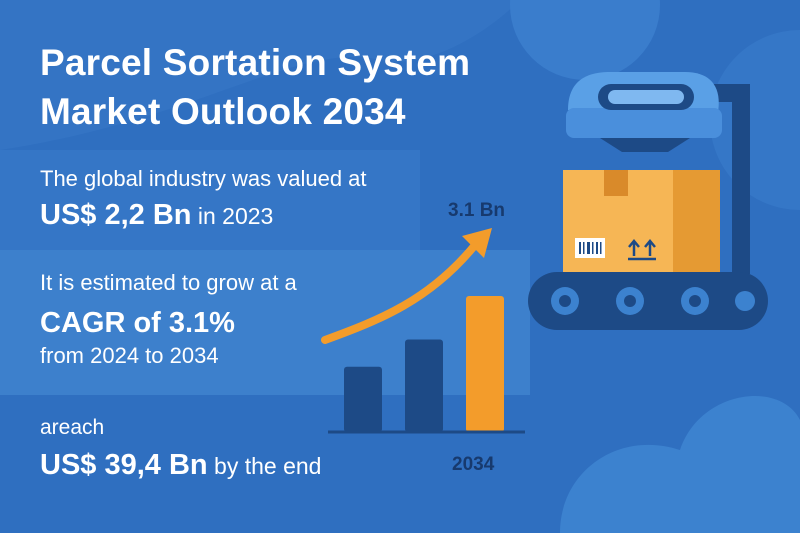 This screenshot has height=533, width=800. Describe the element at coordinates (473, 464) in the screenshot. I see `chart-year-label: 2034` at that location.